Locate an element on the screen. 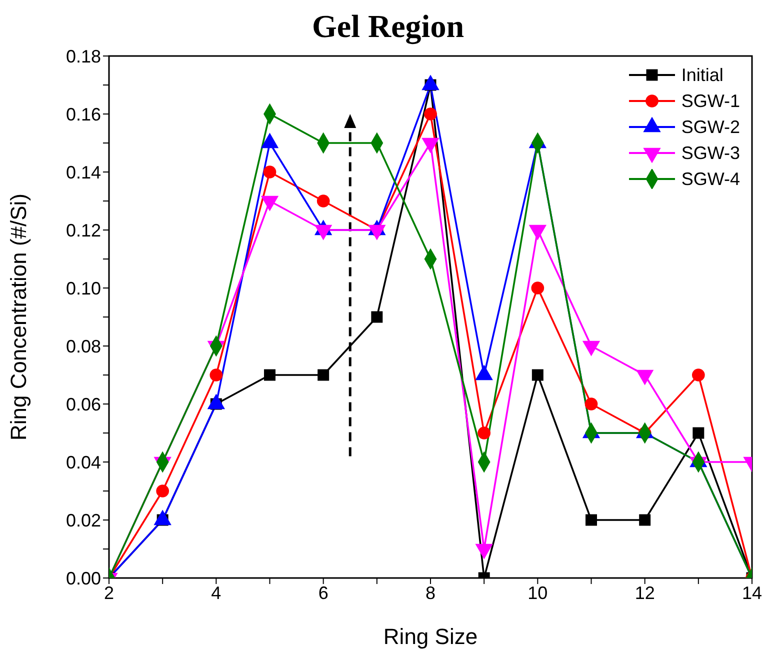  x-tick-label: 2 is located at coordinates (109, 592).